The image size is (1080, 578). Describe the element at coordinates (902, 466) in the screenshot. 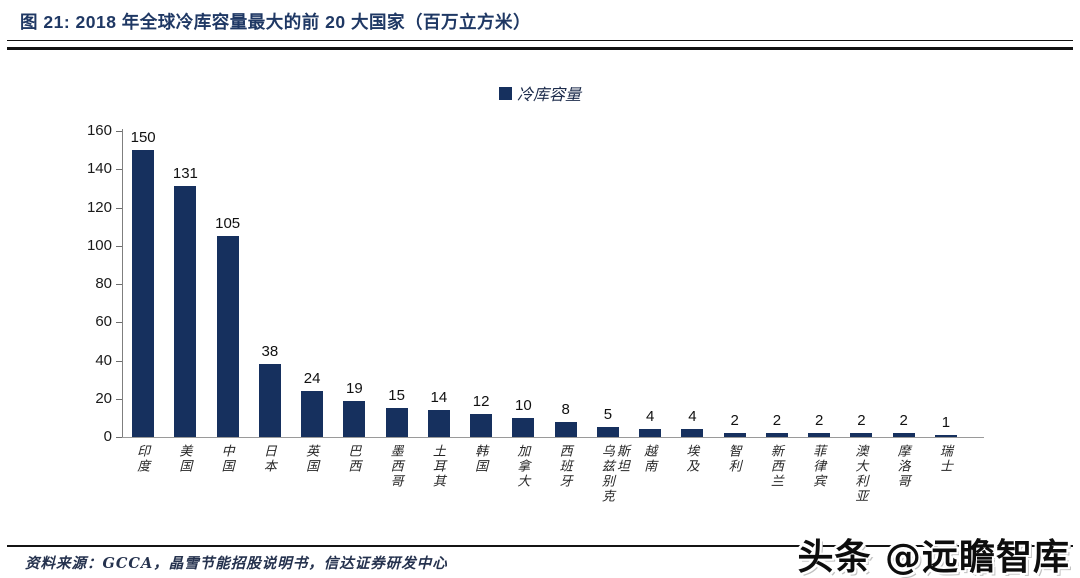

I see `x-axis-category-label: 摩洛哥` at that location.